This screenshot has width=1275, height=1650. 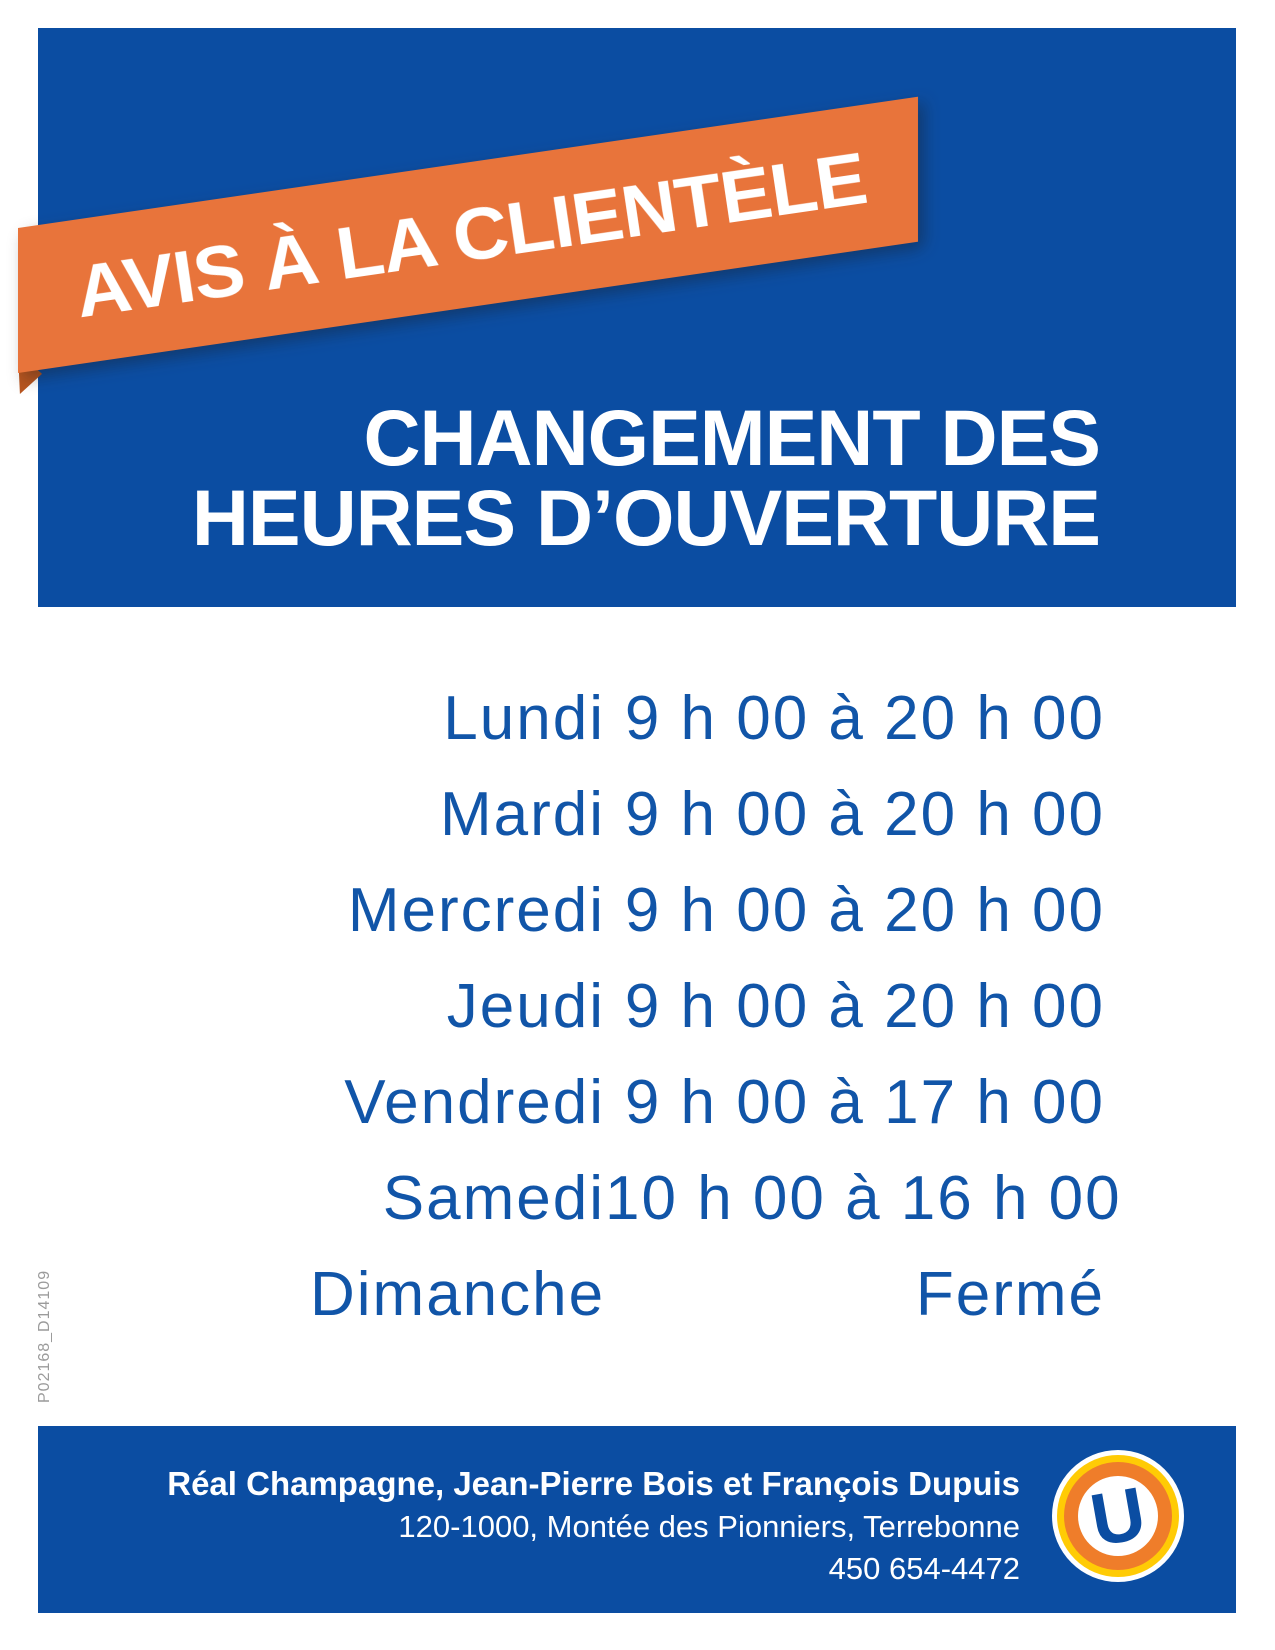 I want to click on day-label: Mardi, so click(x=522, y=814).